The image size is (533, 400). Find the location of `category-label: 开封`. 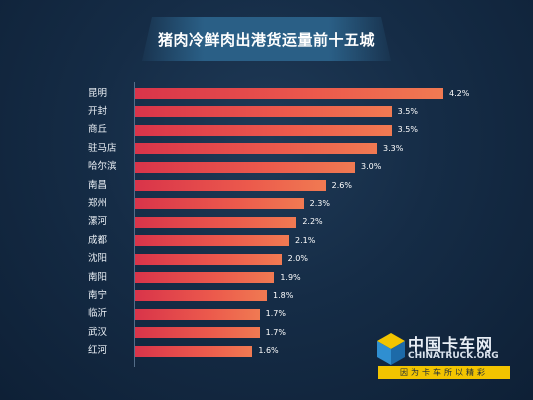

category-label: 开封 is located at coordinates (98, 111).